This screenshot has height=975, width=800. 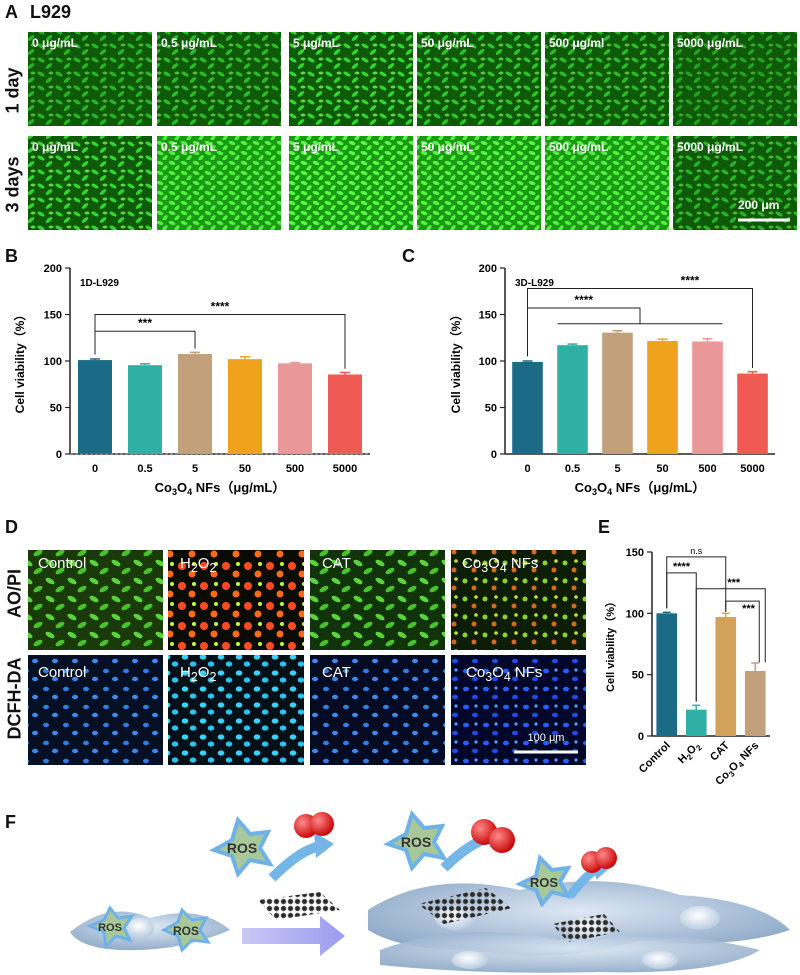 I want to click on ros-star-3: ROS, so click(x=242, y=846).